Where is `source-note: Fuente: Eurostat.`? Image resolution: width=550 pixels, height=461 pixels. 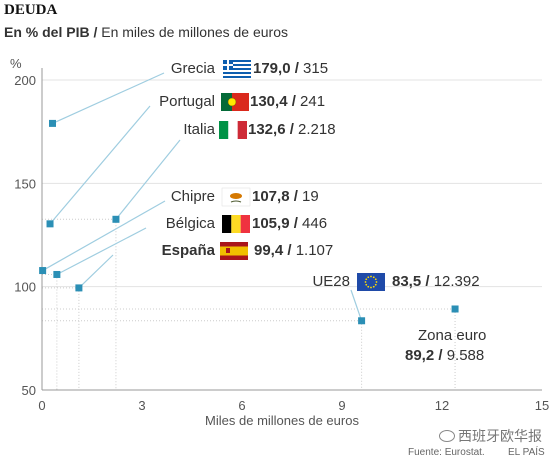
source-note: Fuente: Eurostat. is located at coordinates (446, 452).